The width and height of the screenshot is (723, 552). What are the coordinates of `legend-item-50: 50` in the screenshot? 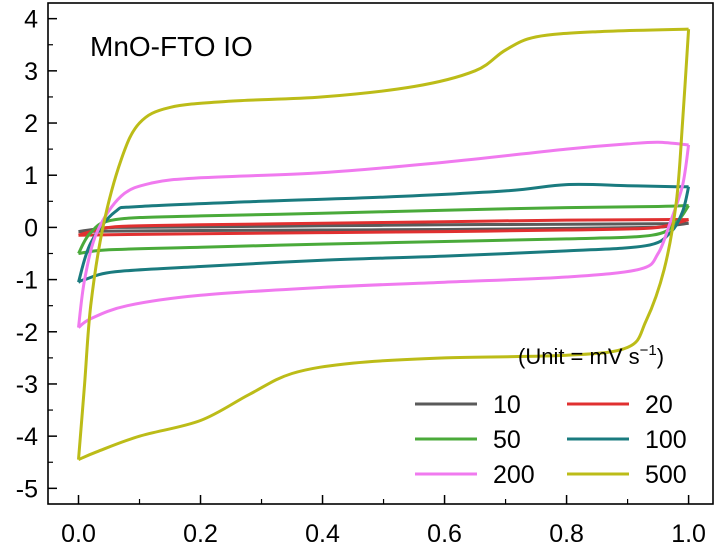 It's located at (468, 440).